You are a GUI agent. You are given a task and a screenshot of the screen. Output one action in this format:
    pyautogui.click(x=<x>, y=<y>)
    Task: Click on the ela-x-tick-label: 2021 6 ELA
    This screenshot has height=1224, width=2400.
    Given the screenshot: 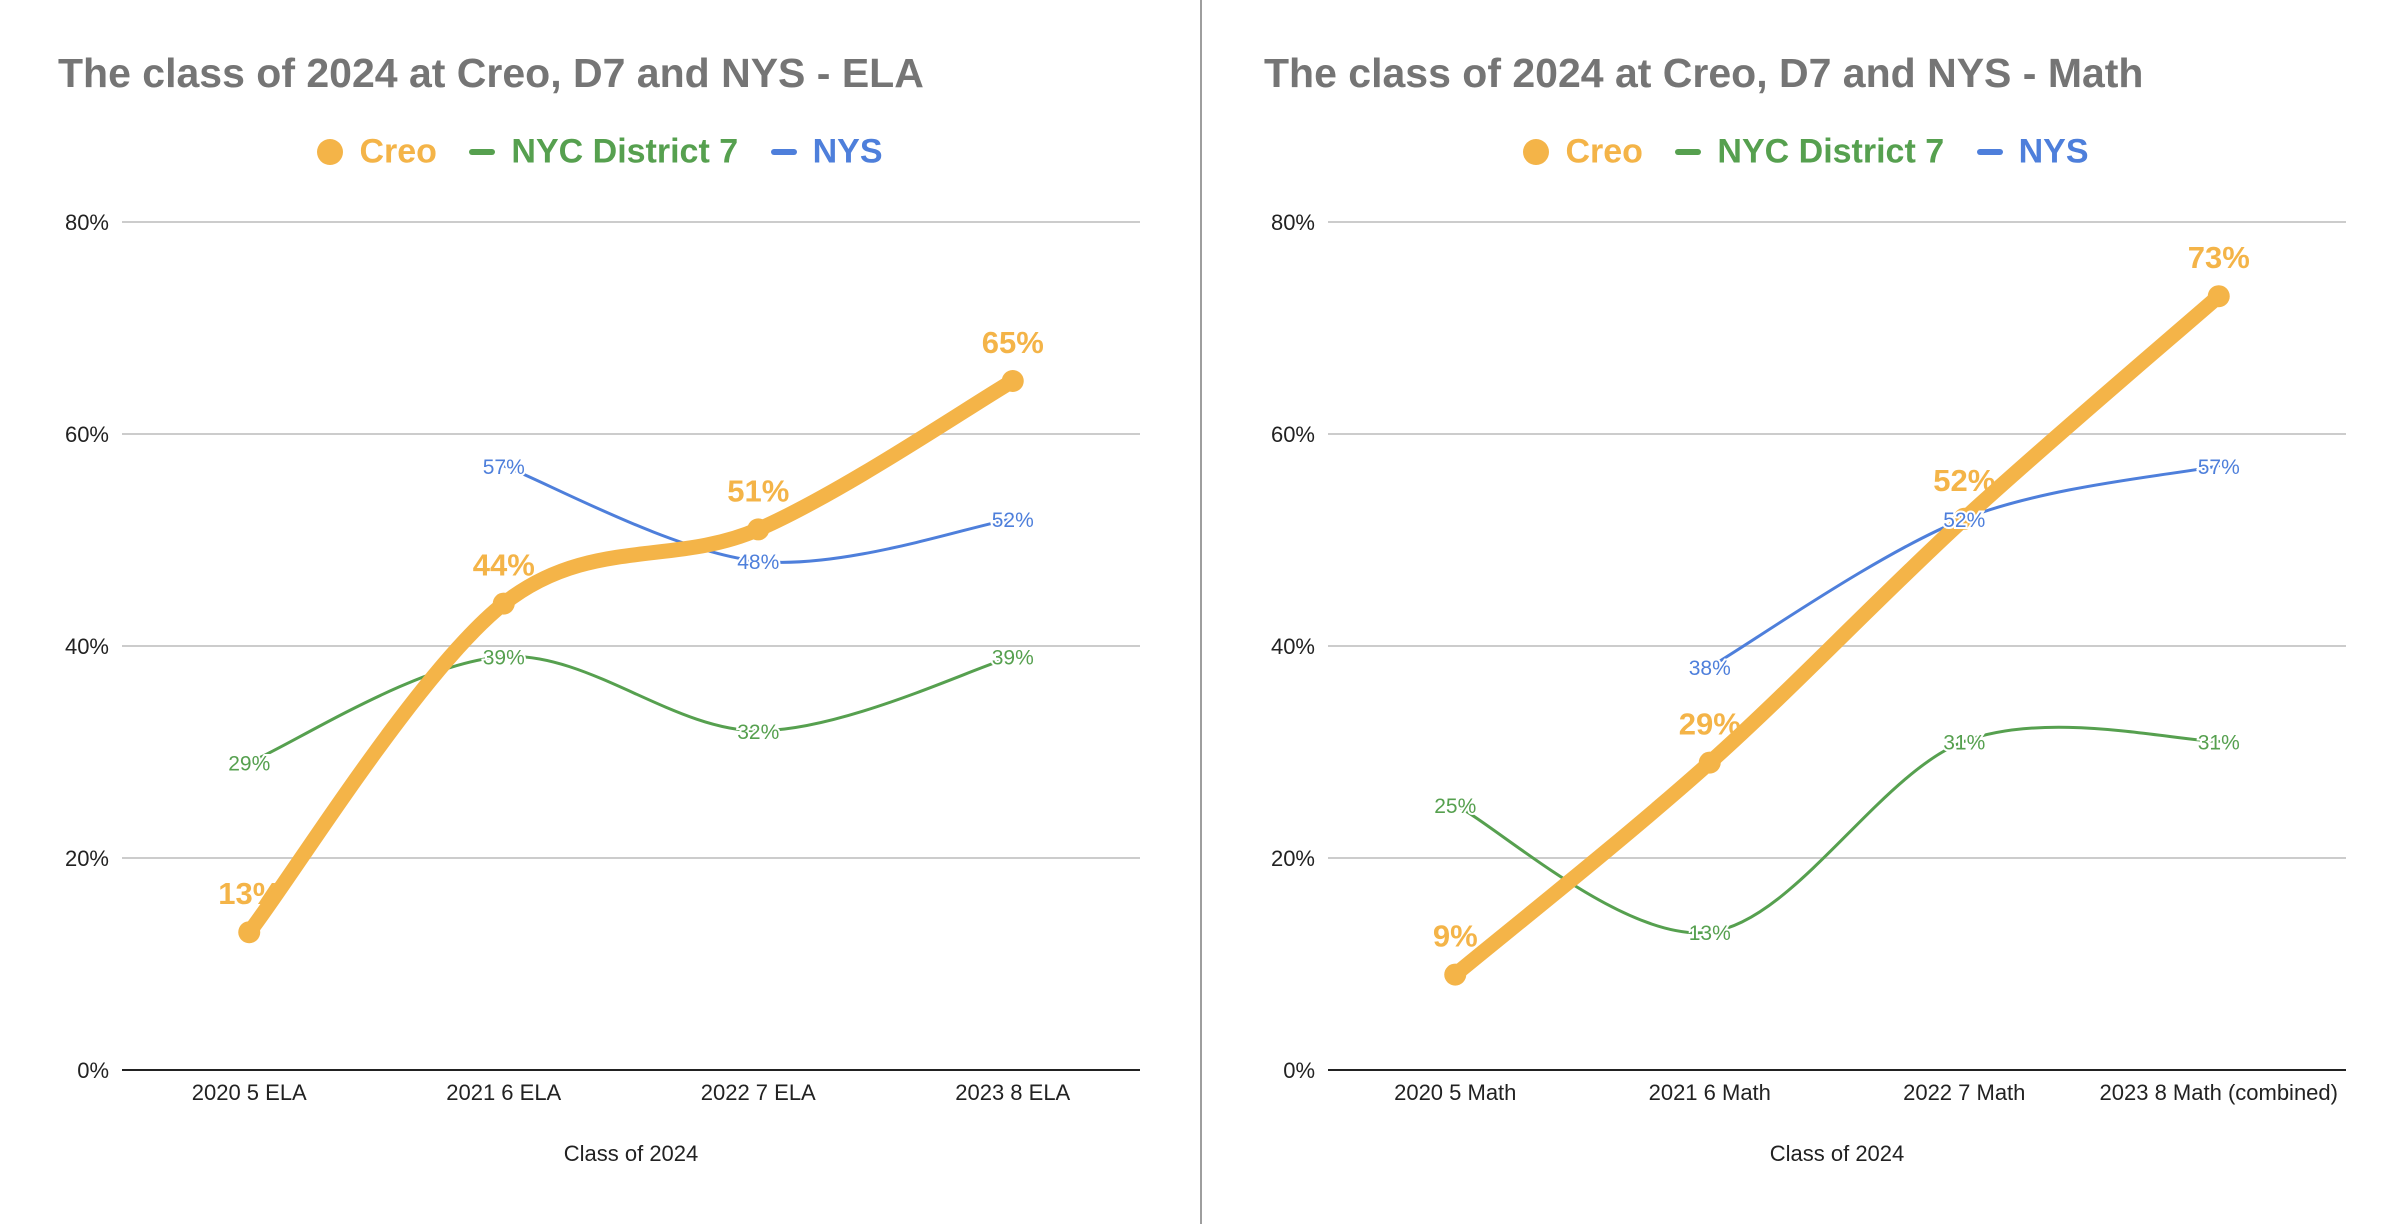 What is the action you would take?
    pyautogui.click(x=503, y=1092)
    